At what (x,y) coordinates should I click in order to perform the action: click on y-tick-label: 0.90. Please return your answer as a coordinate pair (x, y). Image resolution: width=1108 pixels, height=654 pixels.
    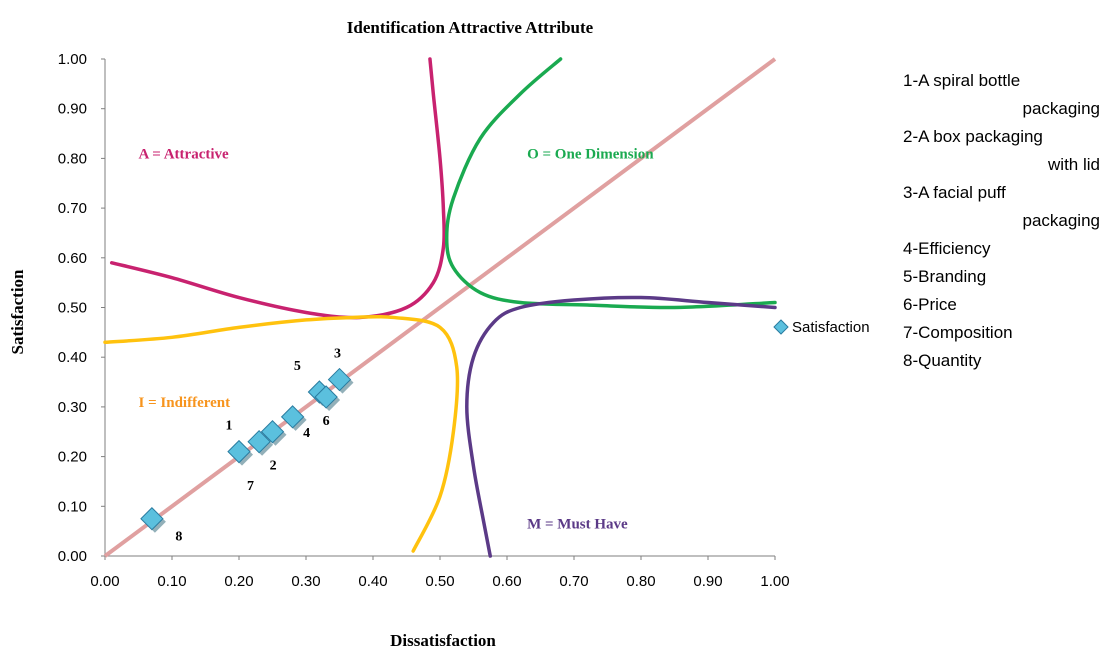
    Looking at the image, I should click on (72, 109).